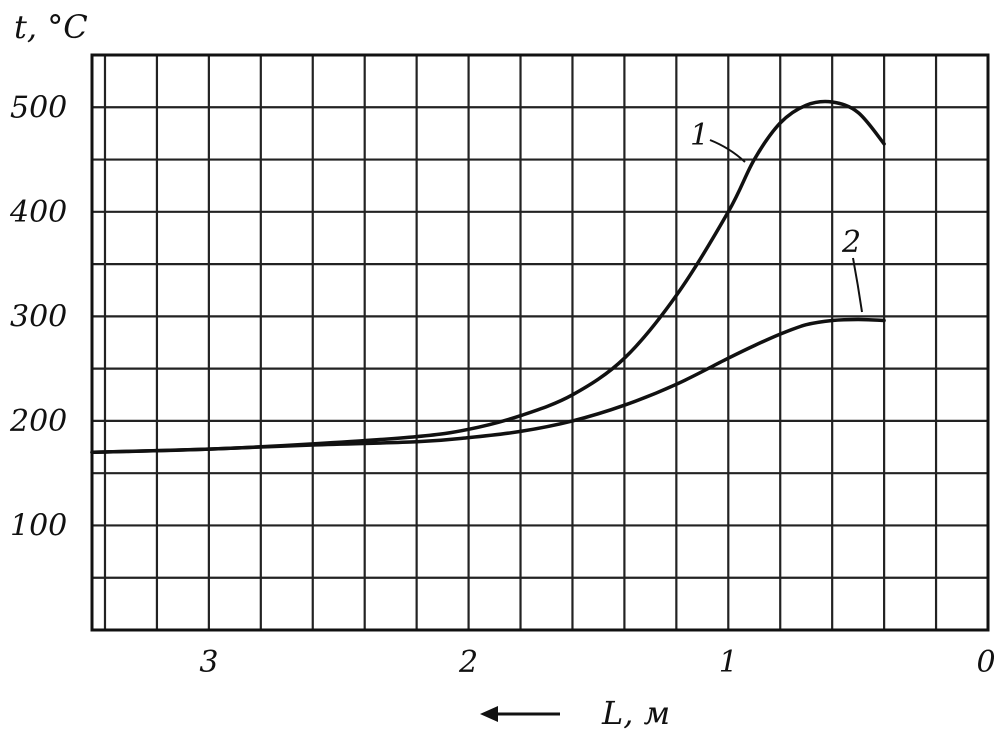 The width and height of the screenshot is (1000, 744). Describe the element at coordinates (38, 525) in the screenshot. I see `y-tick-label: 100` at that location.